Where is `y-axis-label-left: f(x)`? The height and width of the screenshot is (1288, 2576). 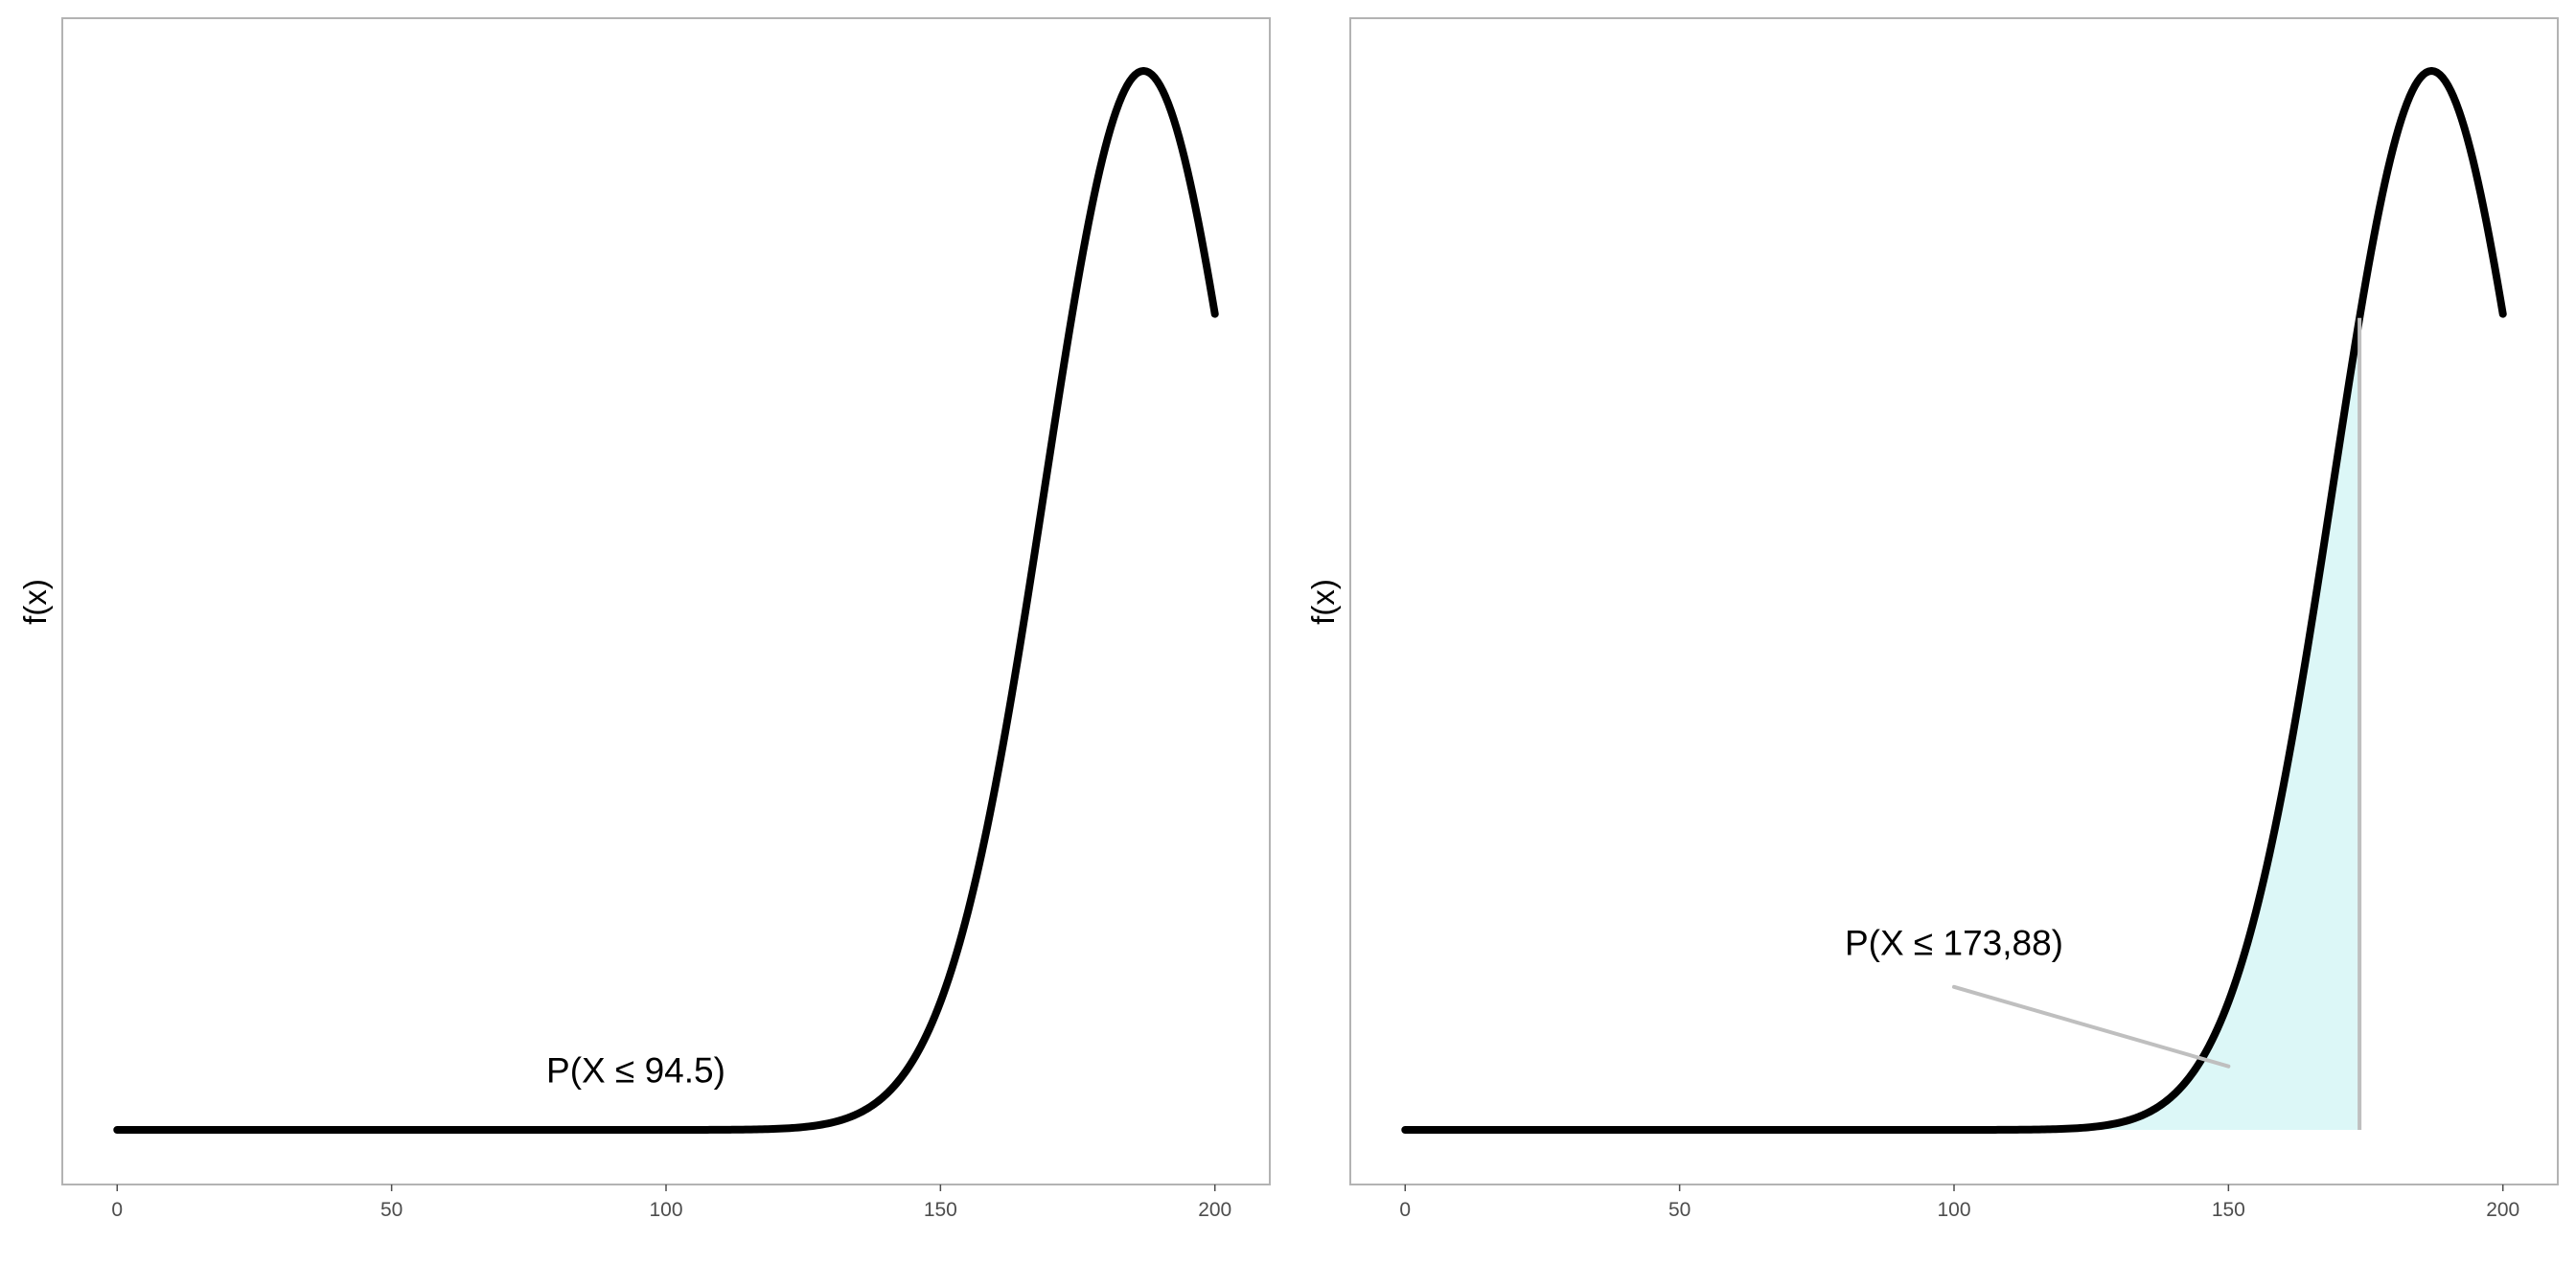
y-axis-label-left: f(x) is located at coordinates (35, 602).